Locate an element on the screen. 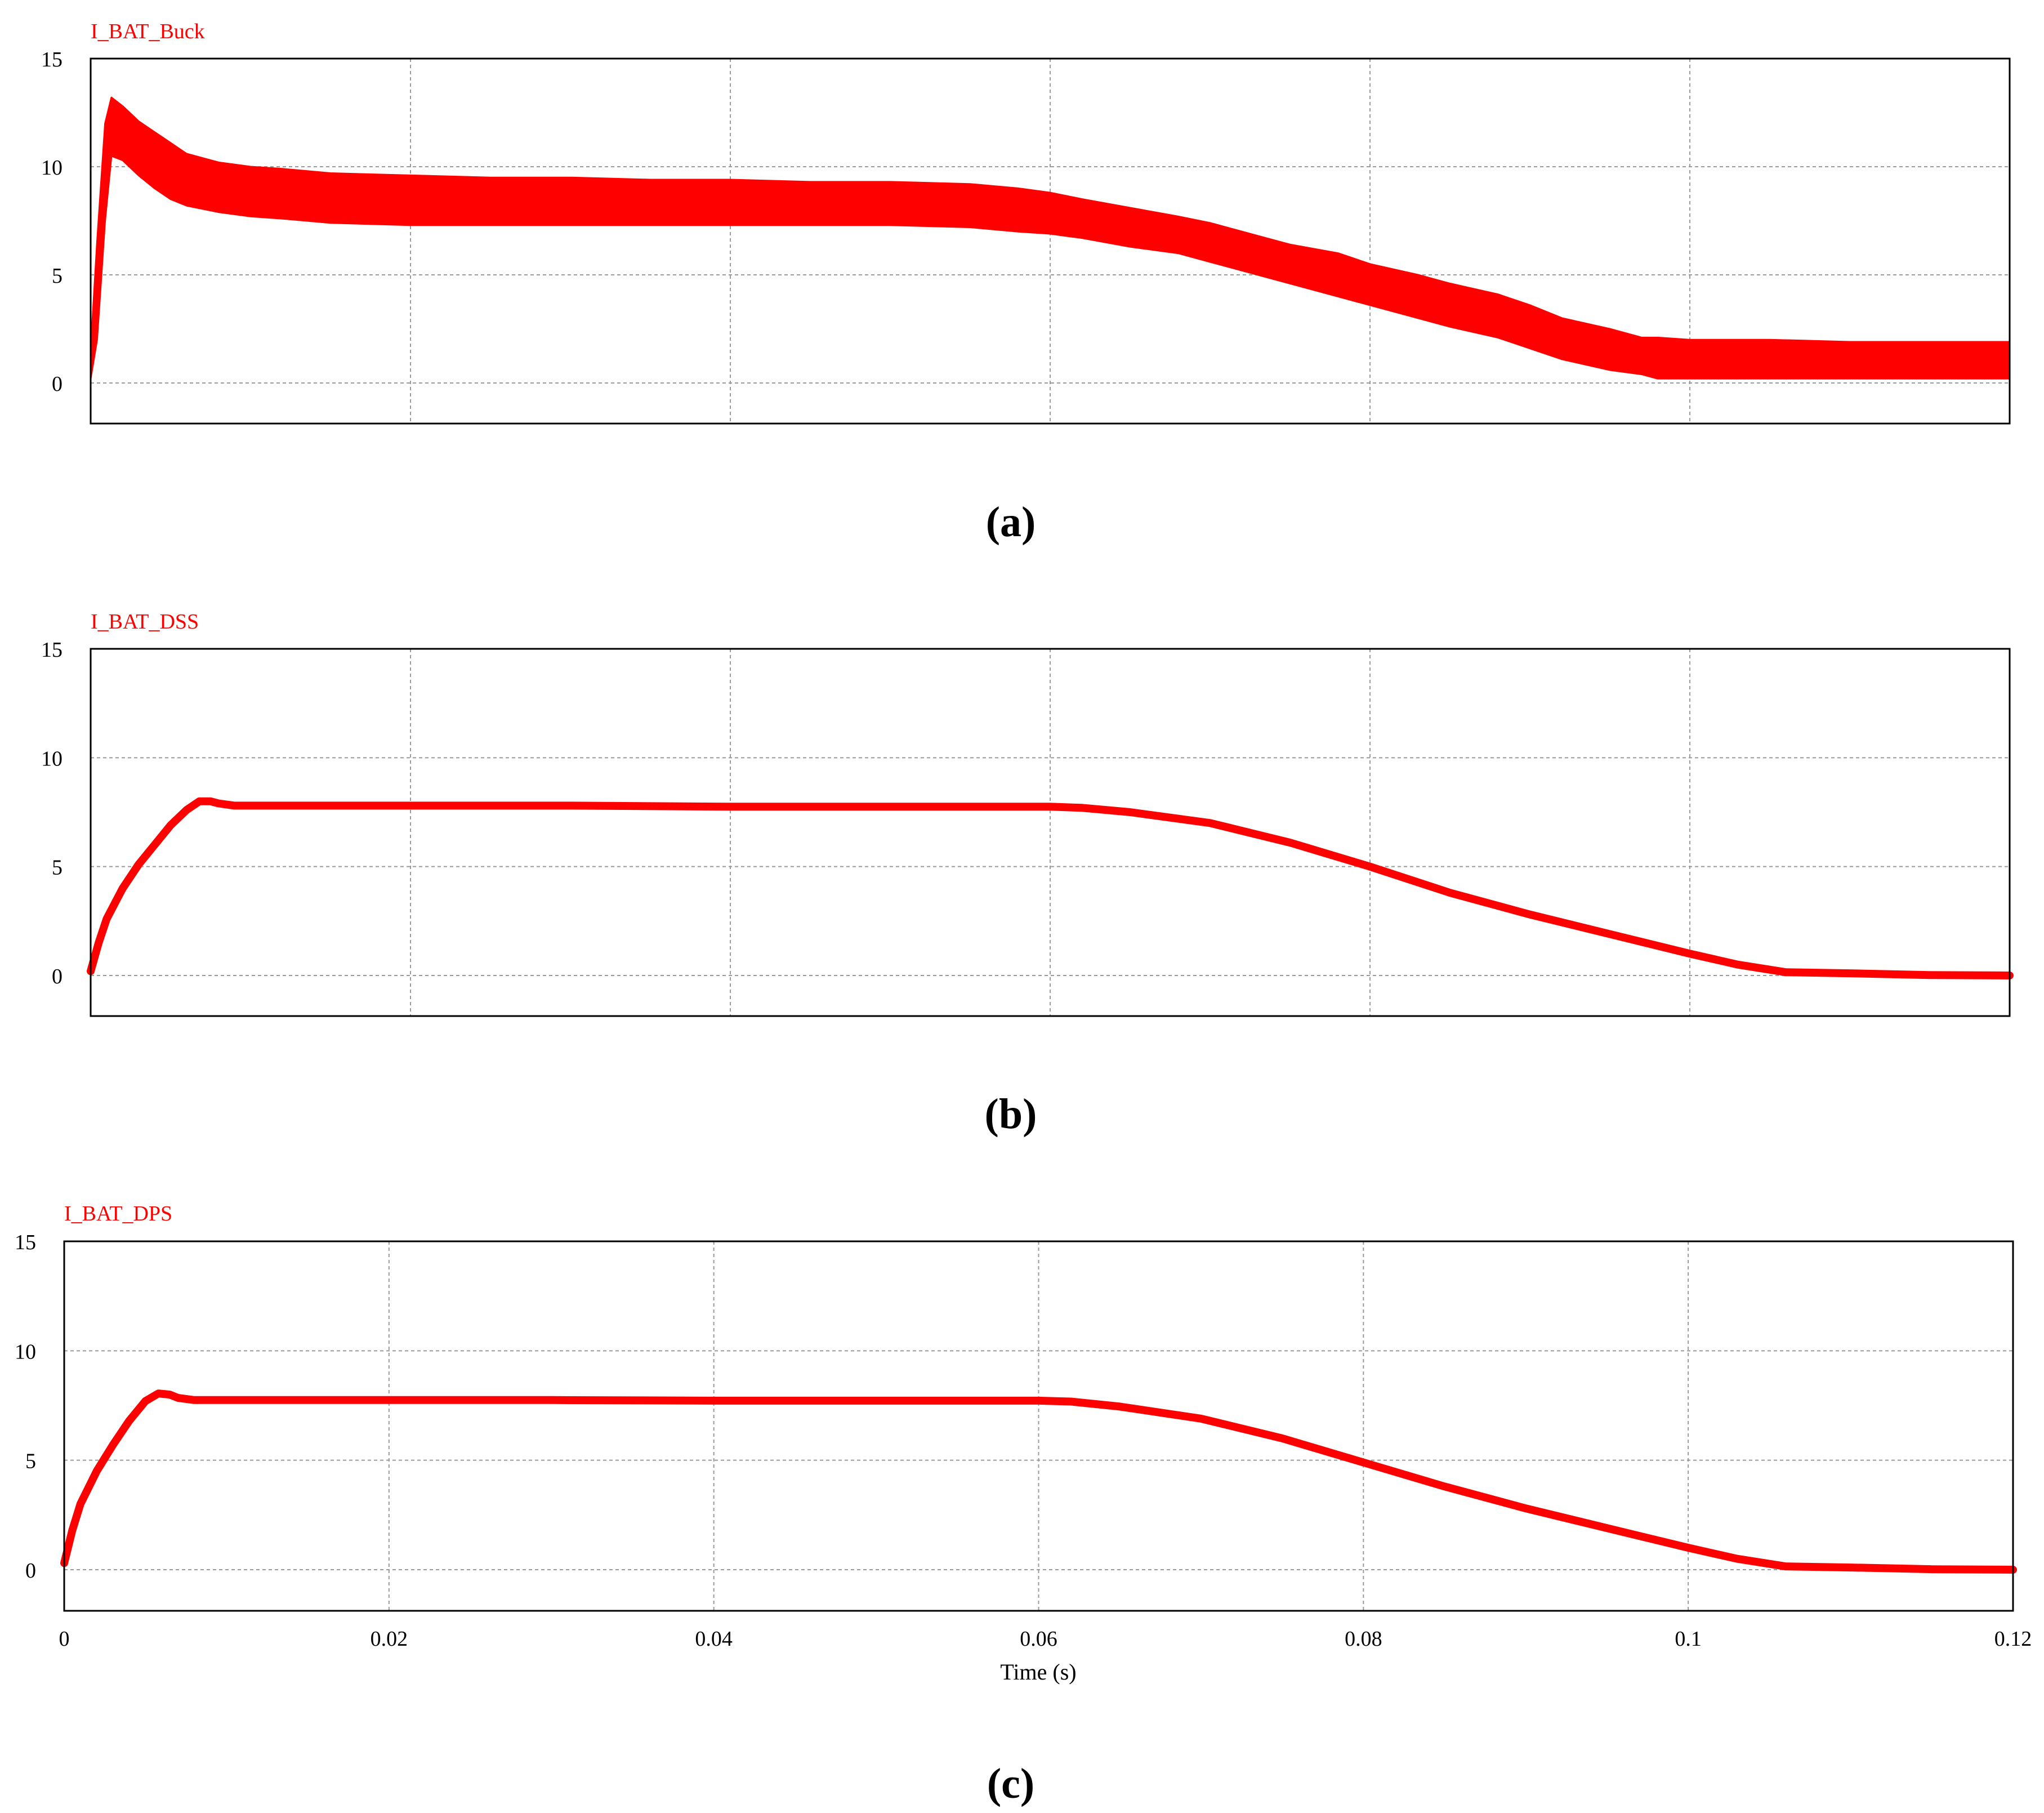  x-tick-label: 0 is located at coordinates (64, 1639).